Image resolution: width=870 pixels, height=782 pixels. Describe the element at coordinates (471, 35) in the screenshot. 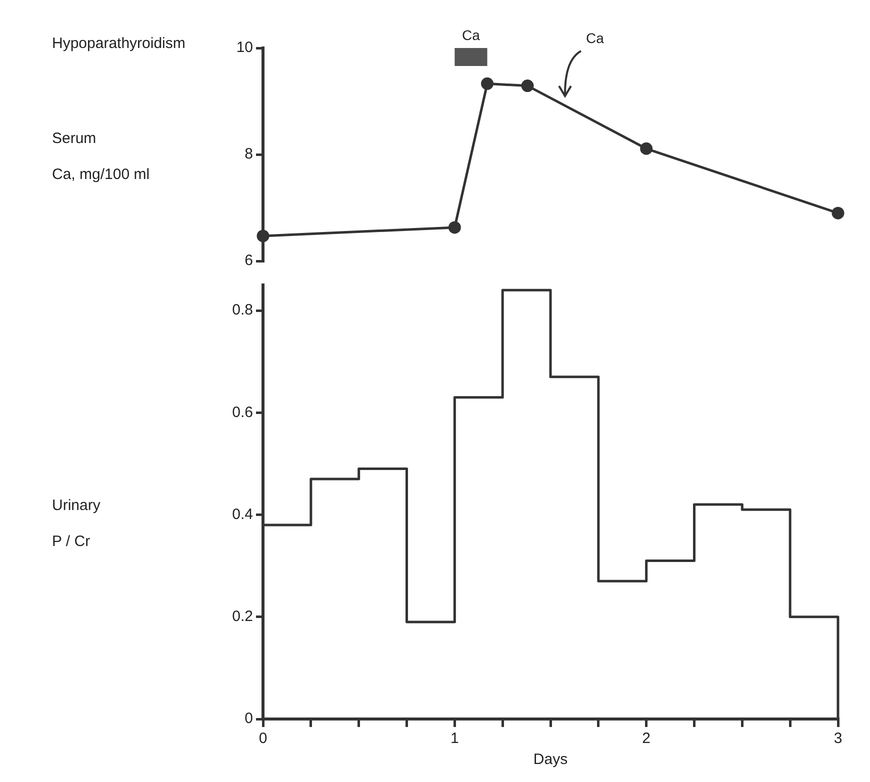

I see `band-label: Ca` at that location.